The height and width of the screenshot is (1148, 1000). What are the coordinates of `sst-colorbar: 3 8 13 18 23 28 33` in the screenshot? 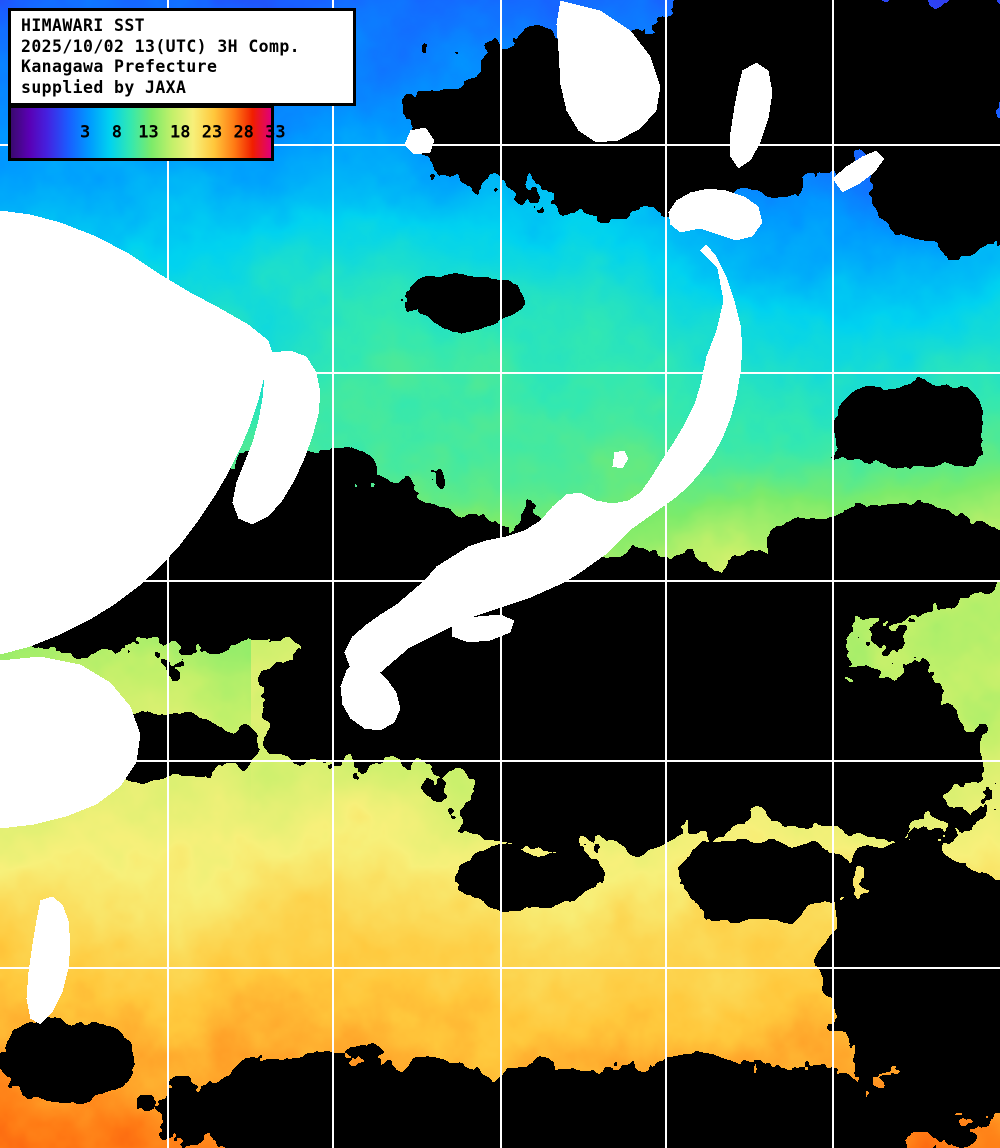 It's located at (147, 133).